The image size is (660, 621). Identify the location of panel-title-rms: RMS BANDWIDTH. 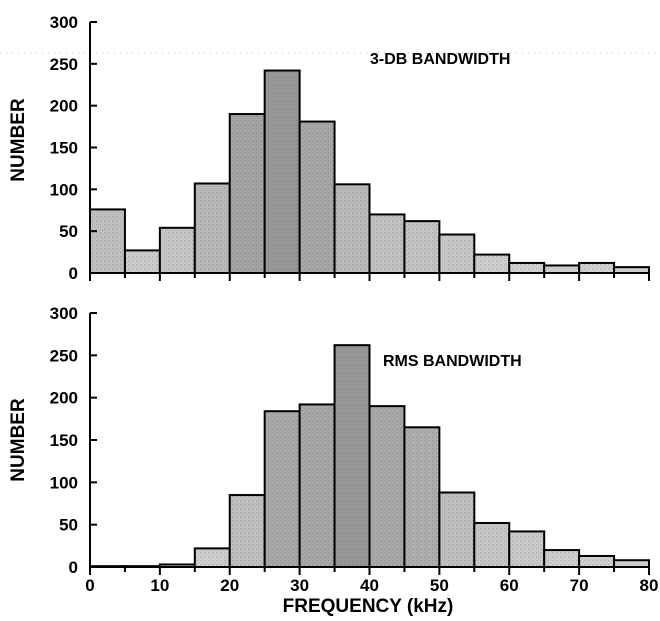
(452, 361).